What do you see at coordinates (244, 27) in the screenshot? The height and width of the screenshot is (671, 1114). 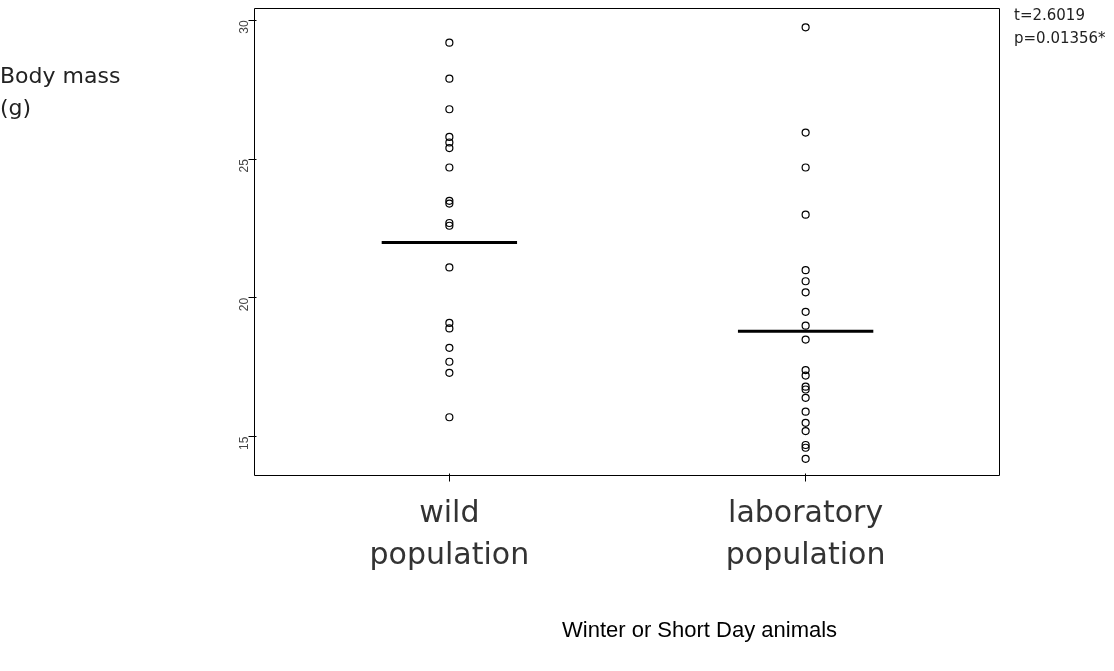 I see `y-tick-label: 30` at bounding box center [244, 27].